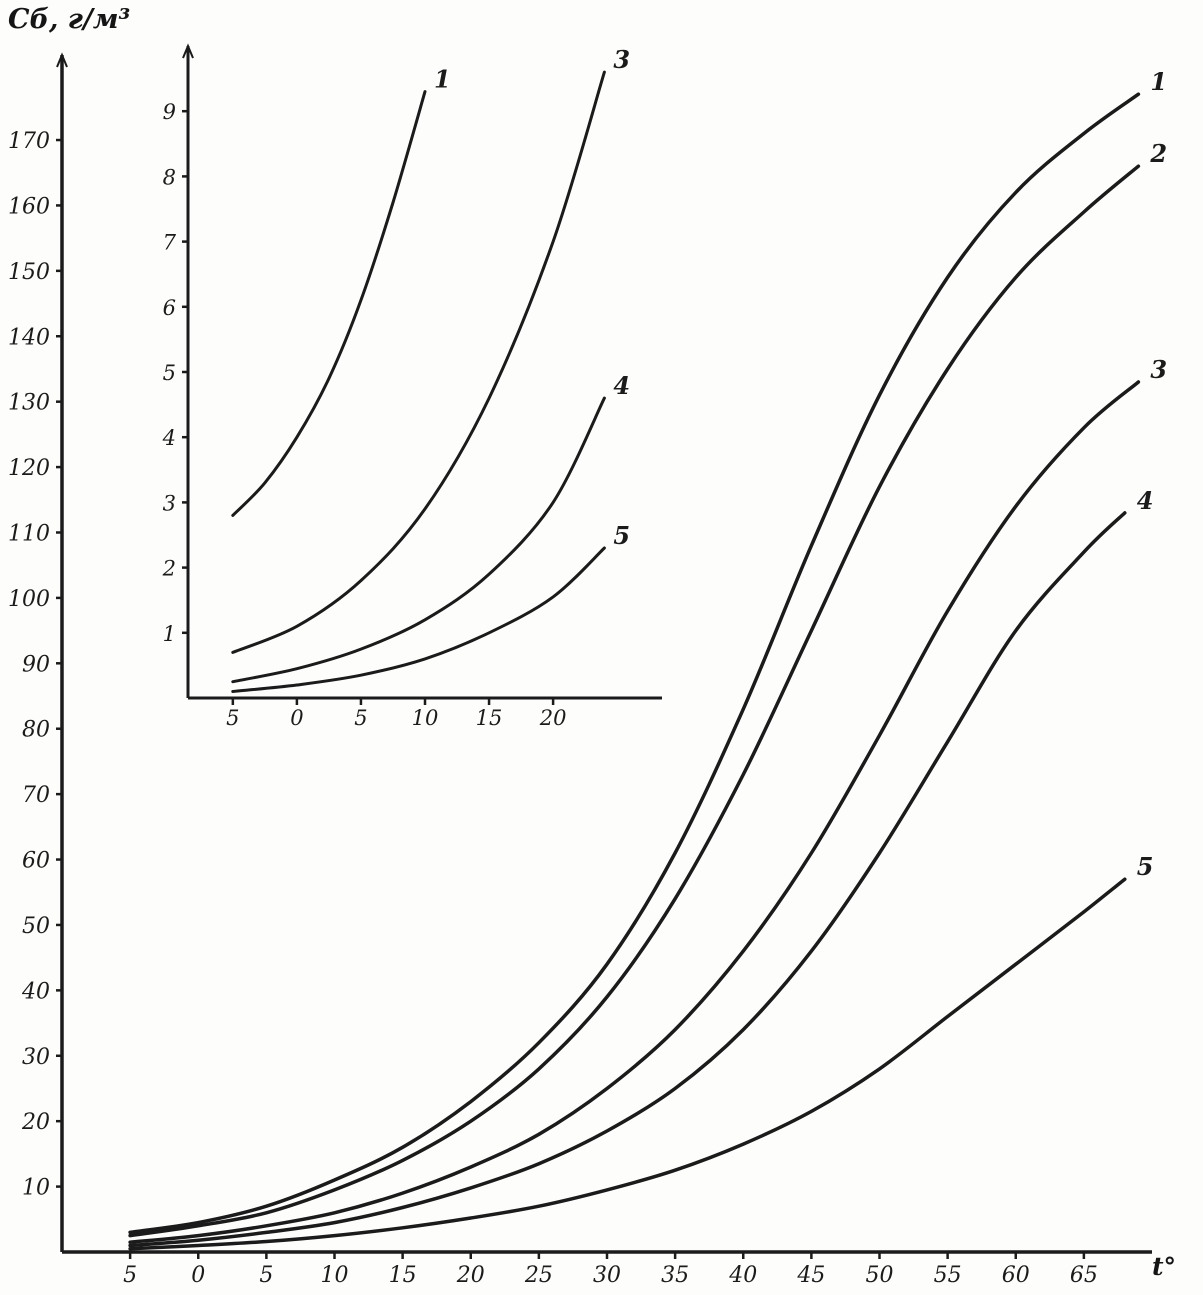 The width and height of the screenshot is (1203, 1295). I want to click on main-y-tick-label: 60, so click(36, 861).